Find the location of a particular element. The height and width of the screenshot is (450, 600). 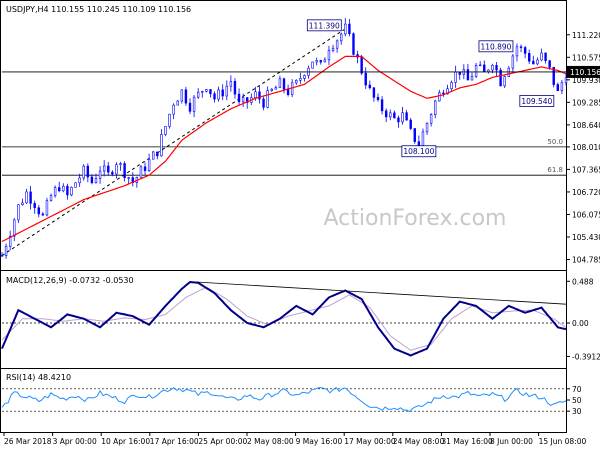

time-tick-label: 24 May 08:00 is located at coordinates (419, 441).